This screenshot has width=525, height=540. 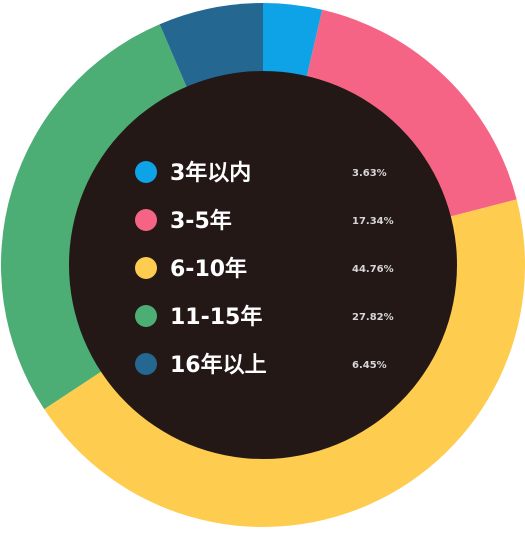 What do you see at coordinates (201, 221) in the screenshot?
I see `legend-label: 3-5年` at bounding box center [201, 221].